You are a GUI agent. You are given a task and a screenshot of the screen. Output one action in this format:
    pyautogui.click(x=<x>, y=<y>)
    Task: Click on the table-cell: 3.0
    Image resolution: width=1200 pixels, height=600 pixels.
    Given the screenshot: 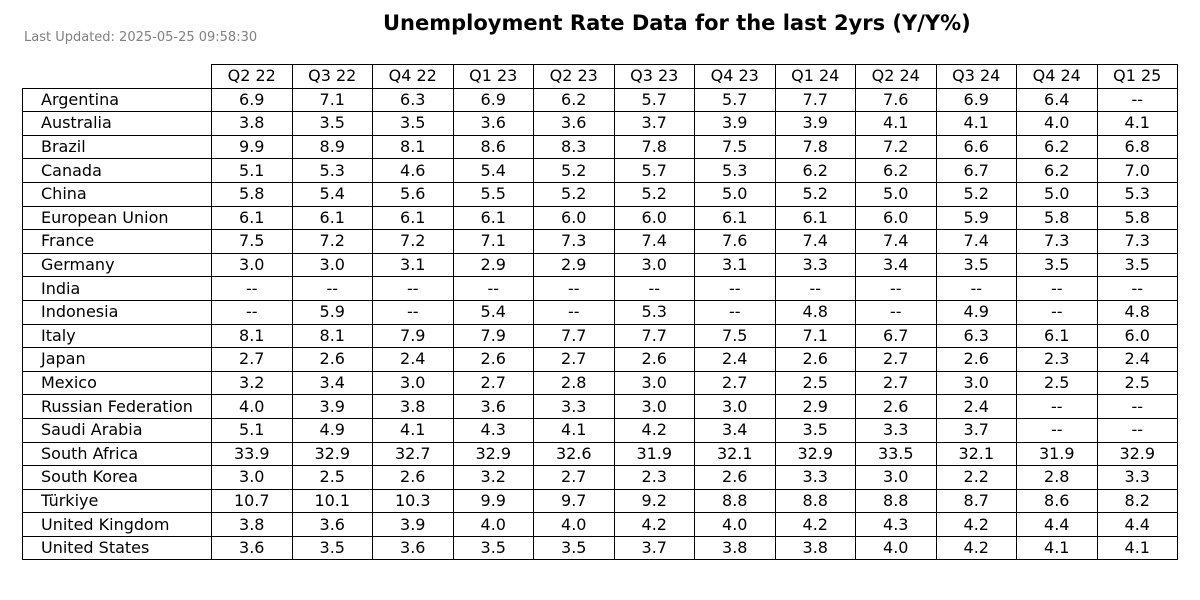 What is the action you would take?
    pyautogui.click(x=252, y=265)
    